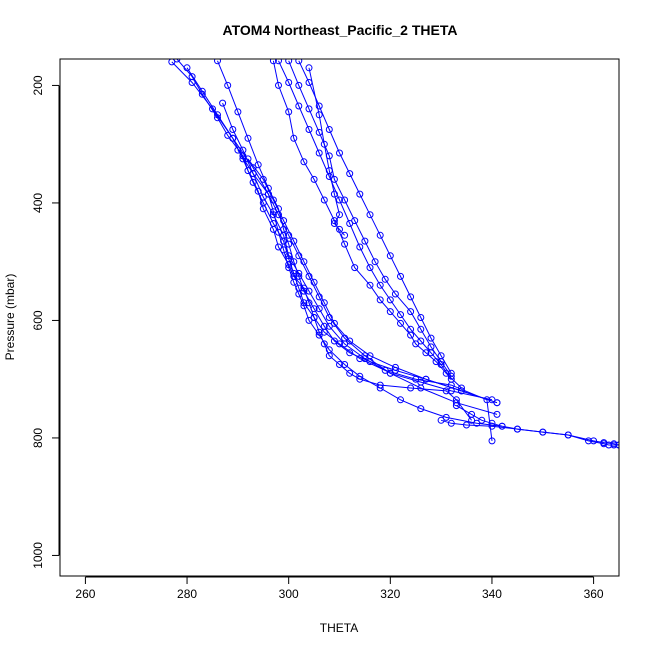  Describe the element at coordinates (38, 438) in the screenshot. I see `y-tick-label: 800` at that location.